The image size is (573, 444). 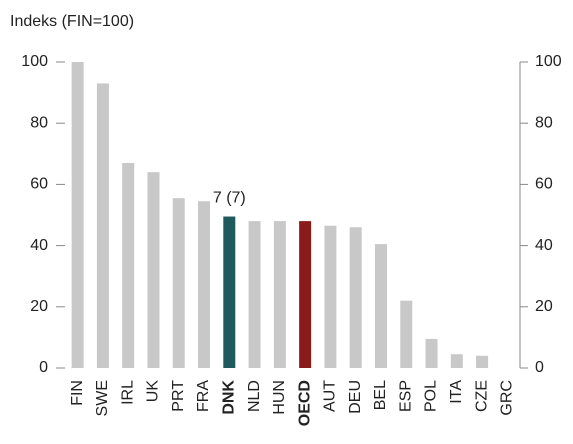 I want to click on x-tick-label: ITA, so click(x=456, y=392).